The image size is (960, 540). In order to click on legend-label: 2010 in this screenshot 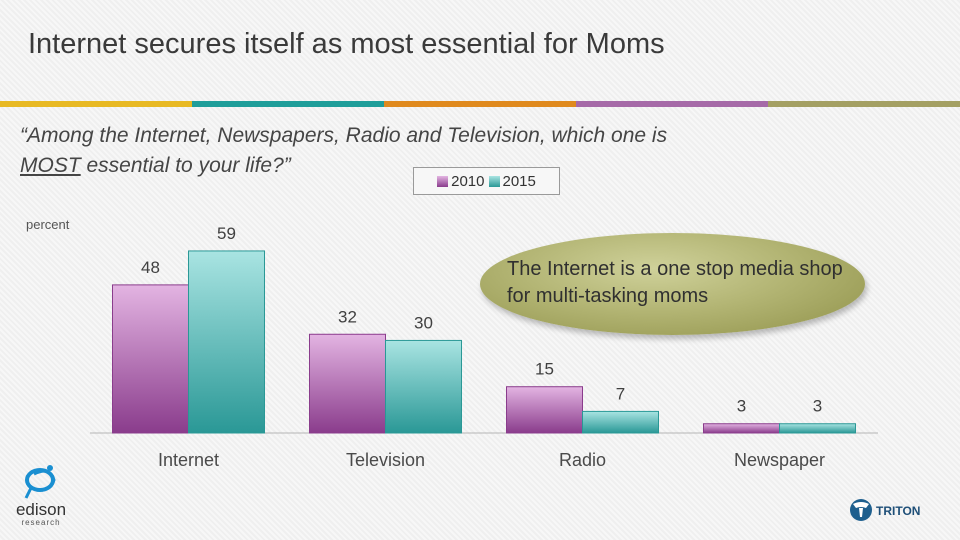, I will do `click(468, 181)`.